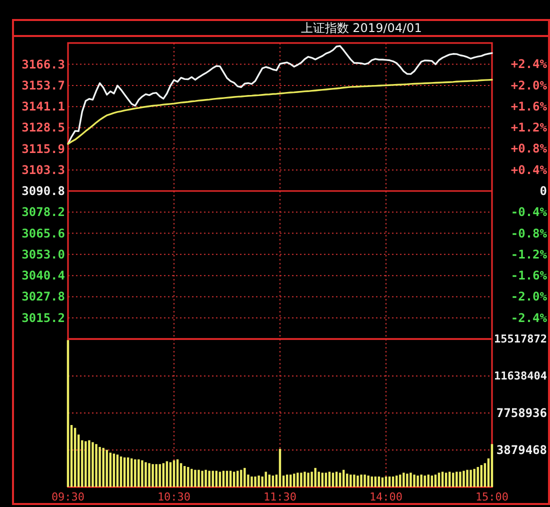 The height and width of the screenshot is (507, 550). What do you see at coordinates (43, 297) in the screenshot?
I see `y-tick-label: 3027.8` at bounding box center [43, 297].